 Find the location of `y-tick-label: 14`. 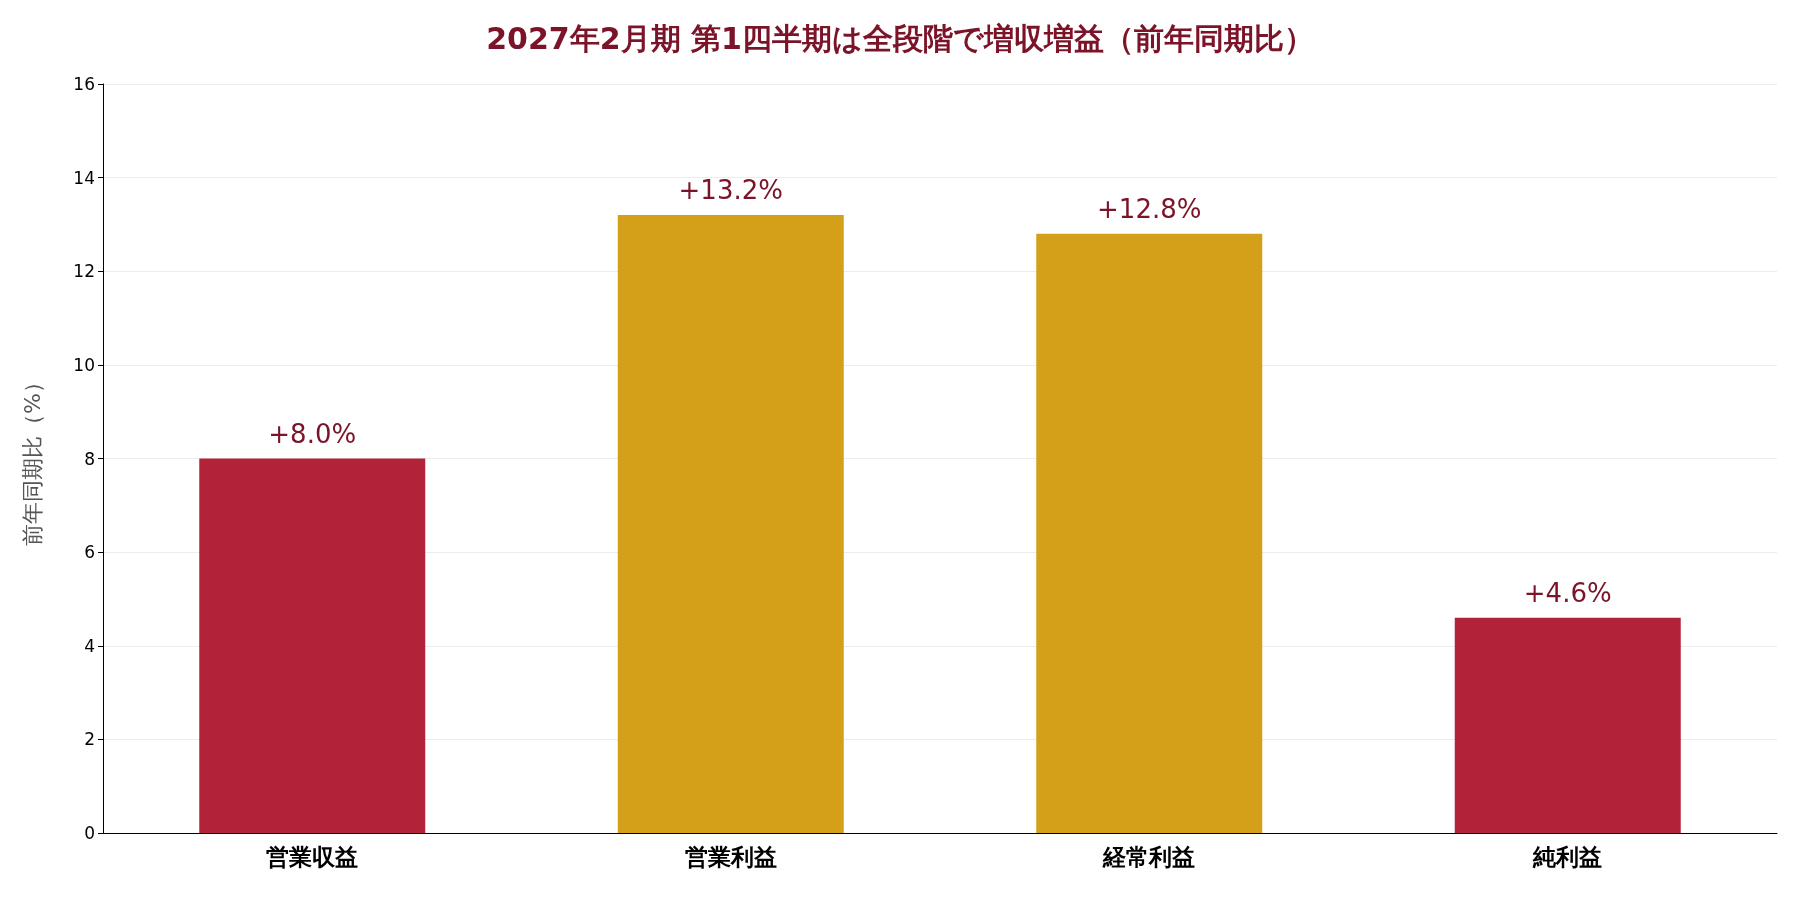

y-tick-label: 14 is located at coordinates (84, 177).